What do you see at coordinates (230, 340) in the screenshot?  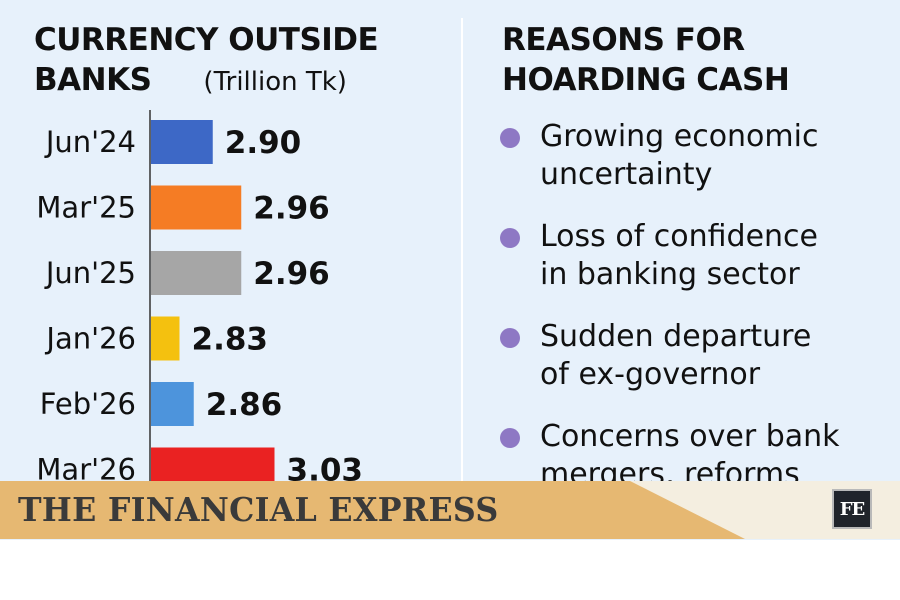 I see `value-label: 2.83` at bounding box center [230, 340].